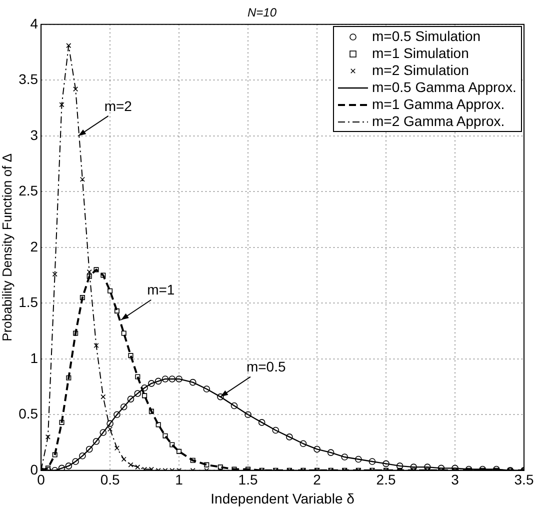  I want to click on y-tick-label: 1.5, so click(28, 302).